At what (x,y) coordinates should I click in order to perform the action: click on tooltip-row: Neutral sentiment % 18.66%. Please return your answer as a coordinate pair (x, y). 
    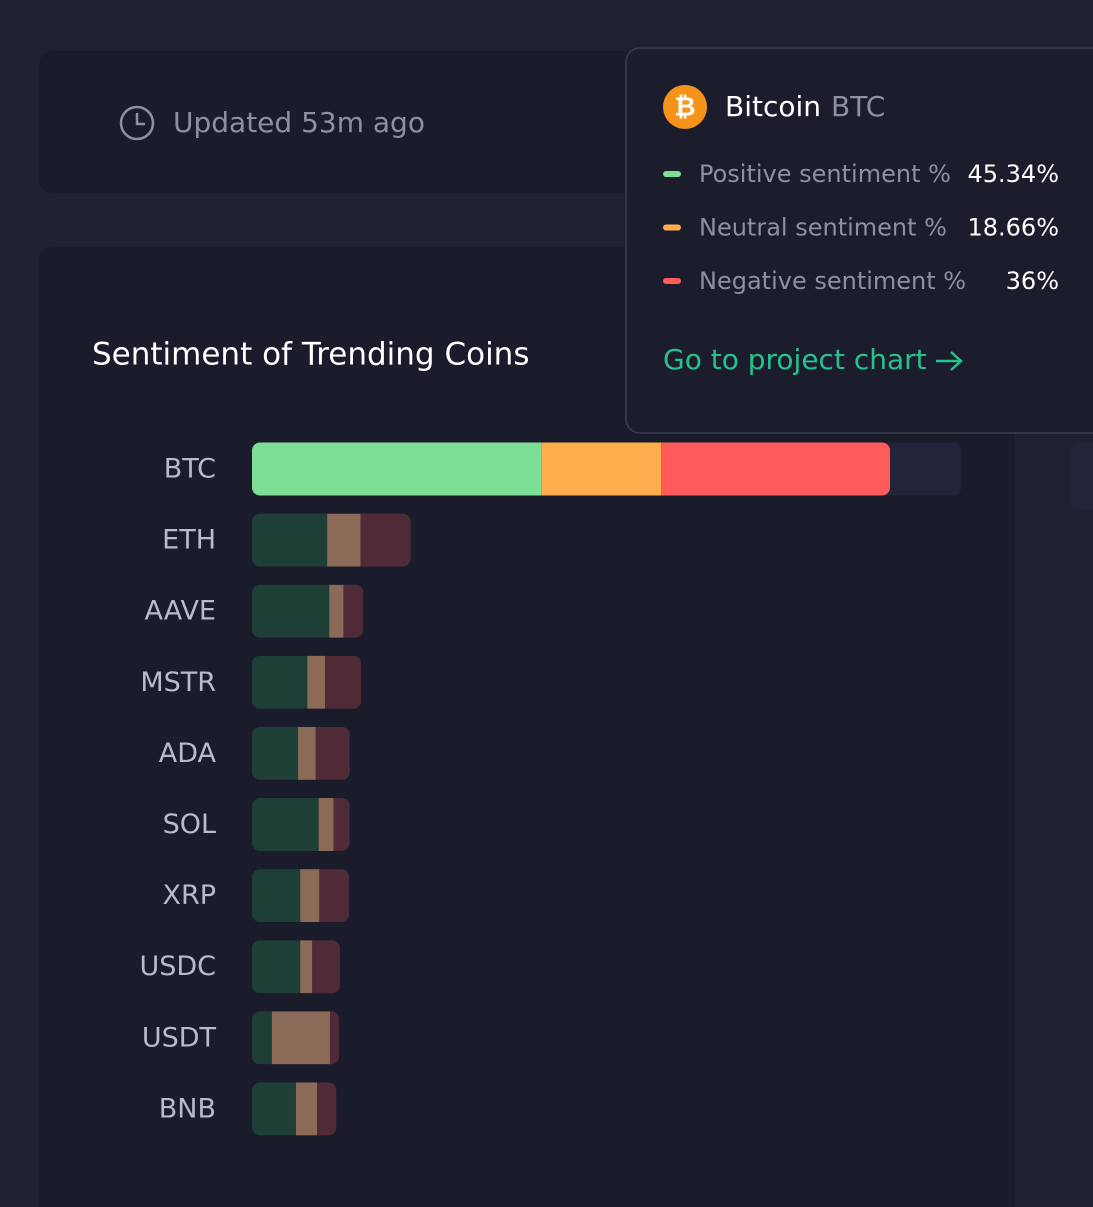
    Looking at the image, I should click on (861, 228).